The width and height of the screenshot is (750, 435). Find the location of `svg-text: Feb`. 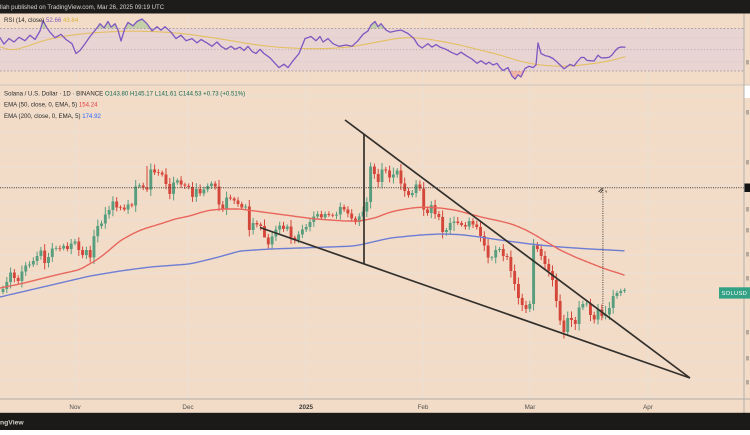

svg-text: Feb is located at coordinates (423, 407).